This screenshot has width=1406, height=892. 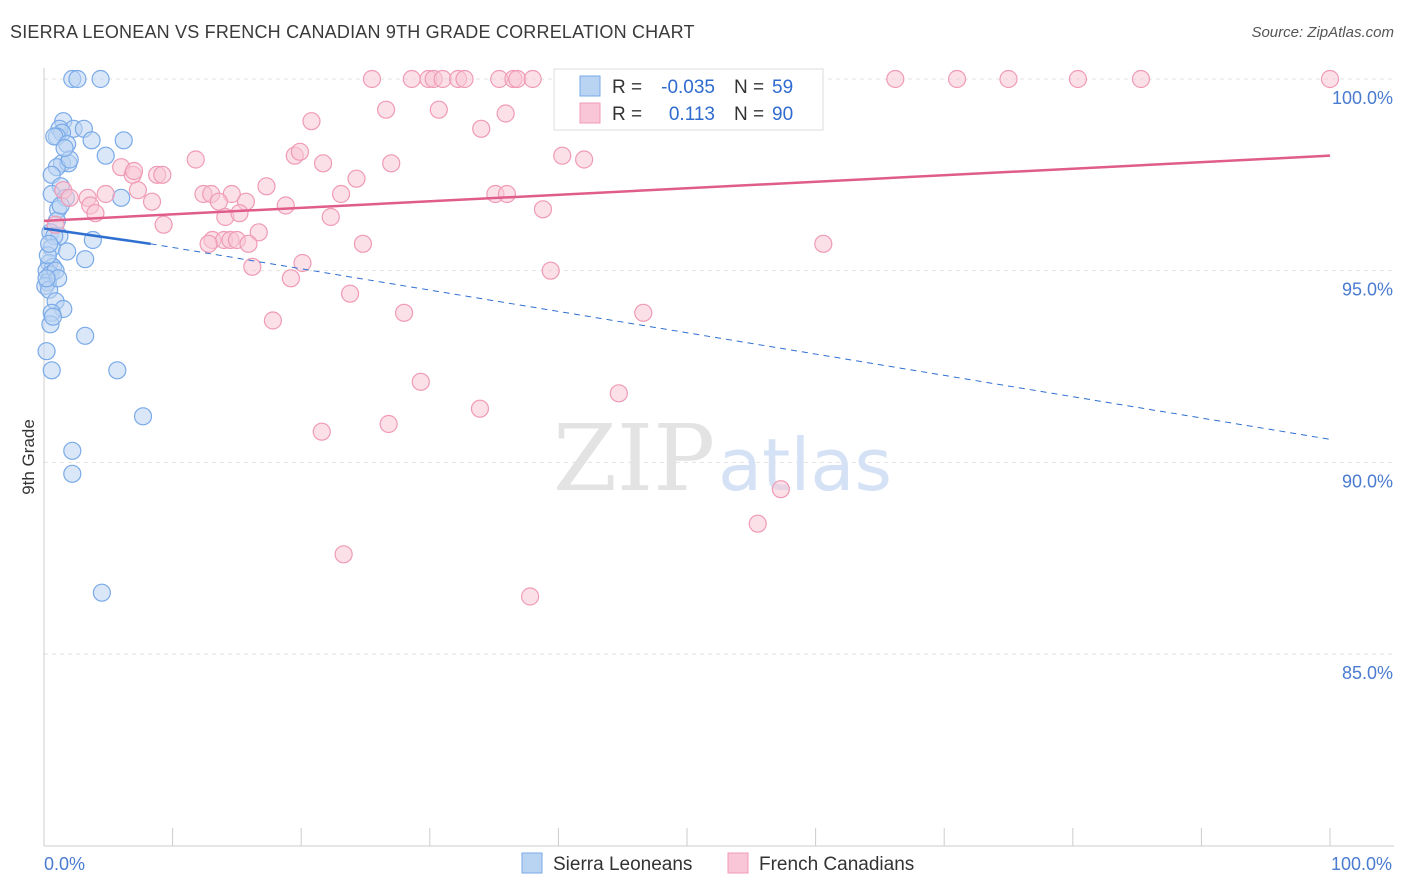 I want to click on legend-n-value-2: 90, so click(x=782, y=114).